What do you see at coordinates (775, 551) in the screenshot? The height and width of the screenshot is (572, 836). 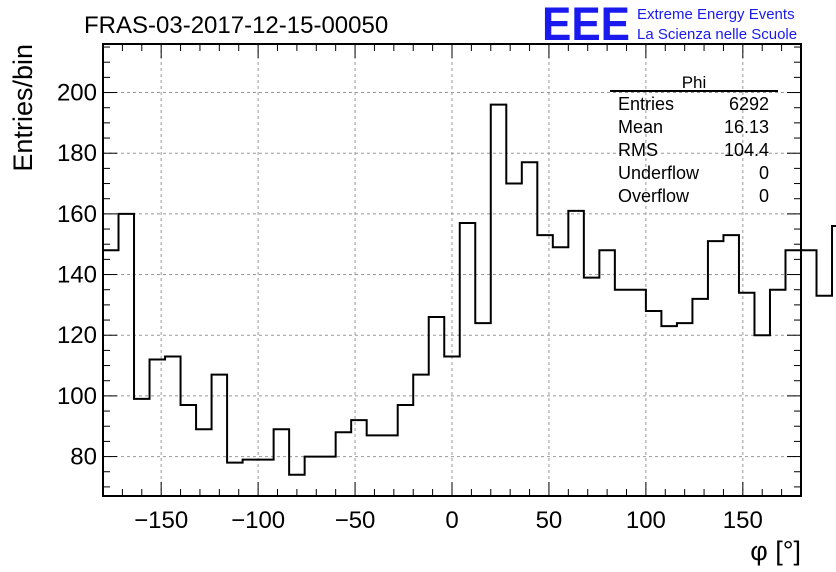 I see `x-axis-title: φ [°]` at bounding box center [775, 551].